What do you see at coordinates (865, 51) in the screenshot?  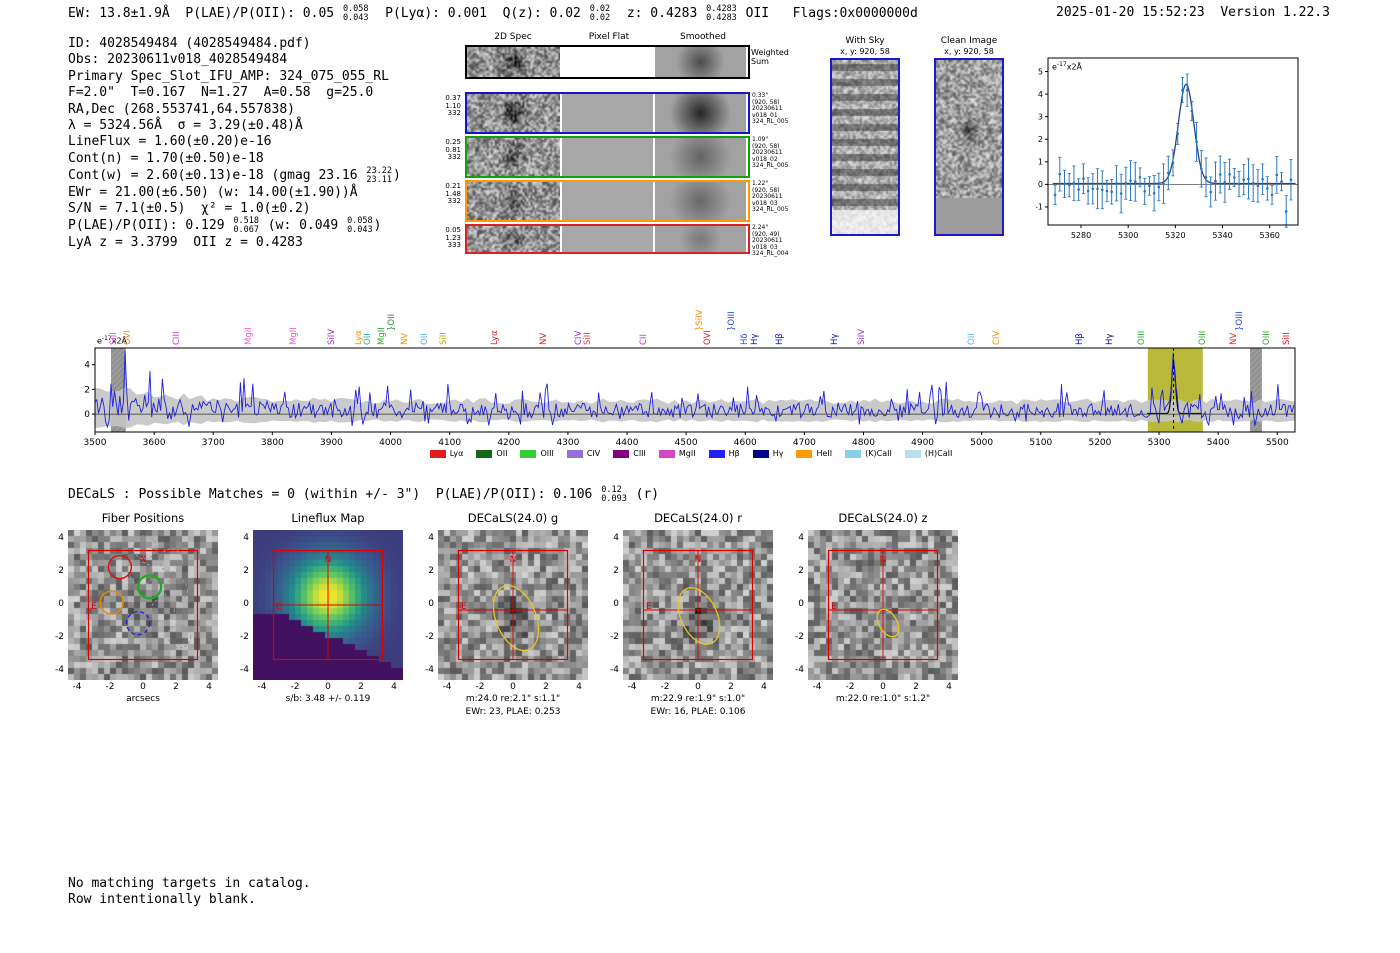 I see `with-sky-coords: x, y: 920, 58` at bounding box center [865, 51].